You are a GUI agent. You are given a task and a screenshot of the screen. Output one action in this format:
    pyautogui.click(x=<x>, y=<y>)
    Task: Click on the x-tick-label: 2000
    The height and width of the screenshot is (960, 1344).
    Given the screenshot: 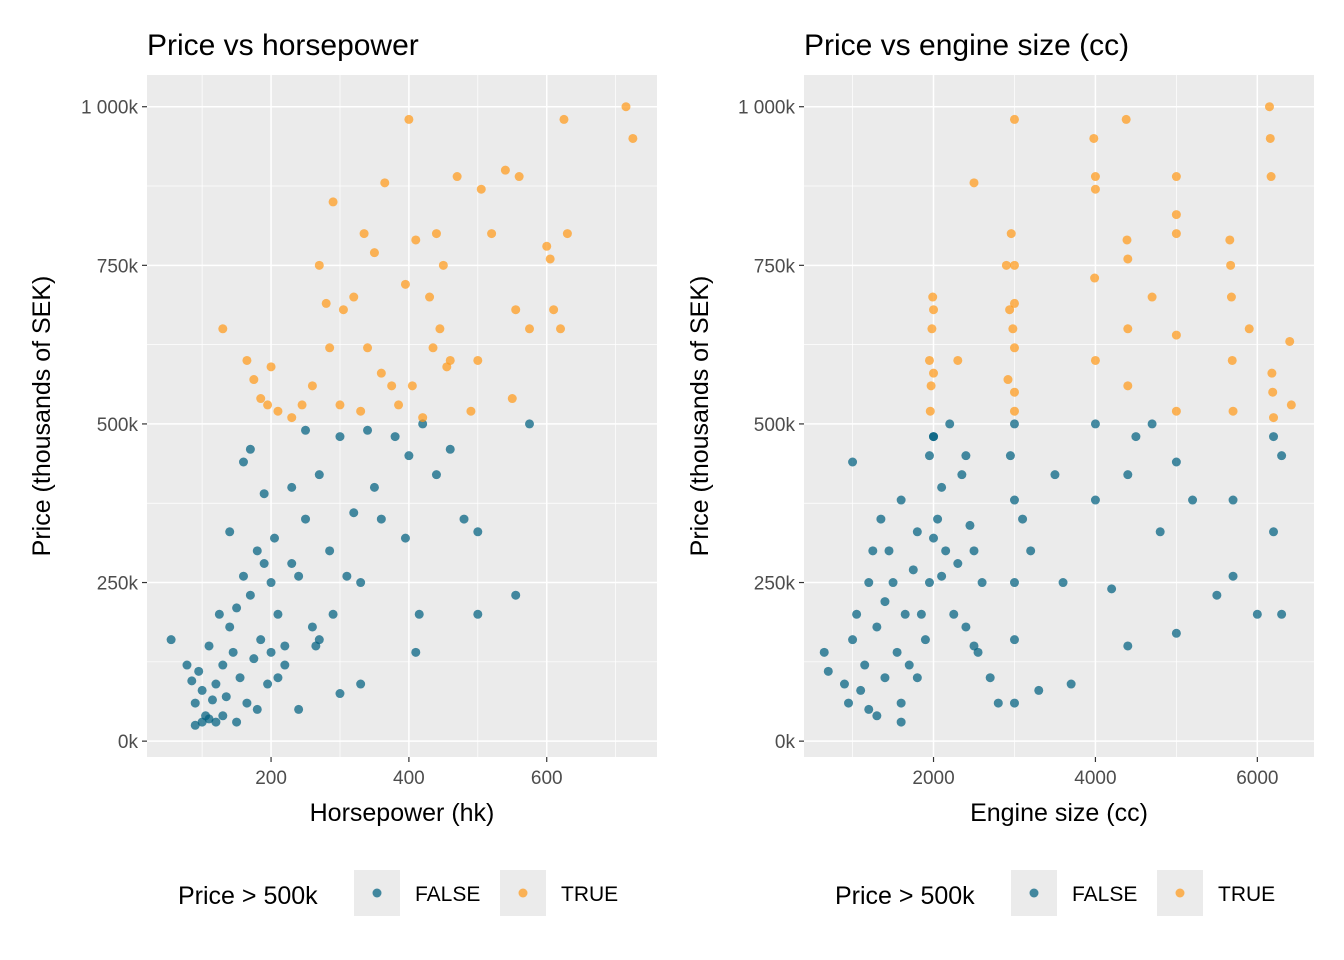 What is the action you would take?
    pyautogui.click(x=933, y=778)
    